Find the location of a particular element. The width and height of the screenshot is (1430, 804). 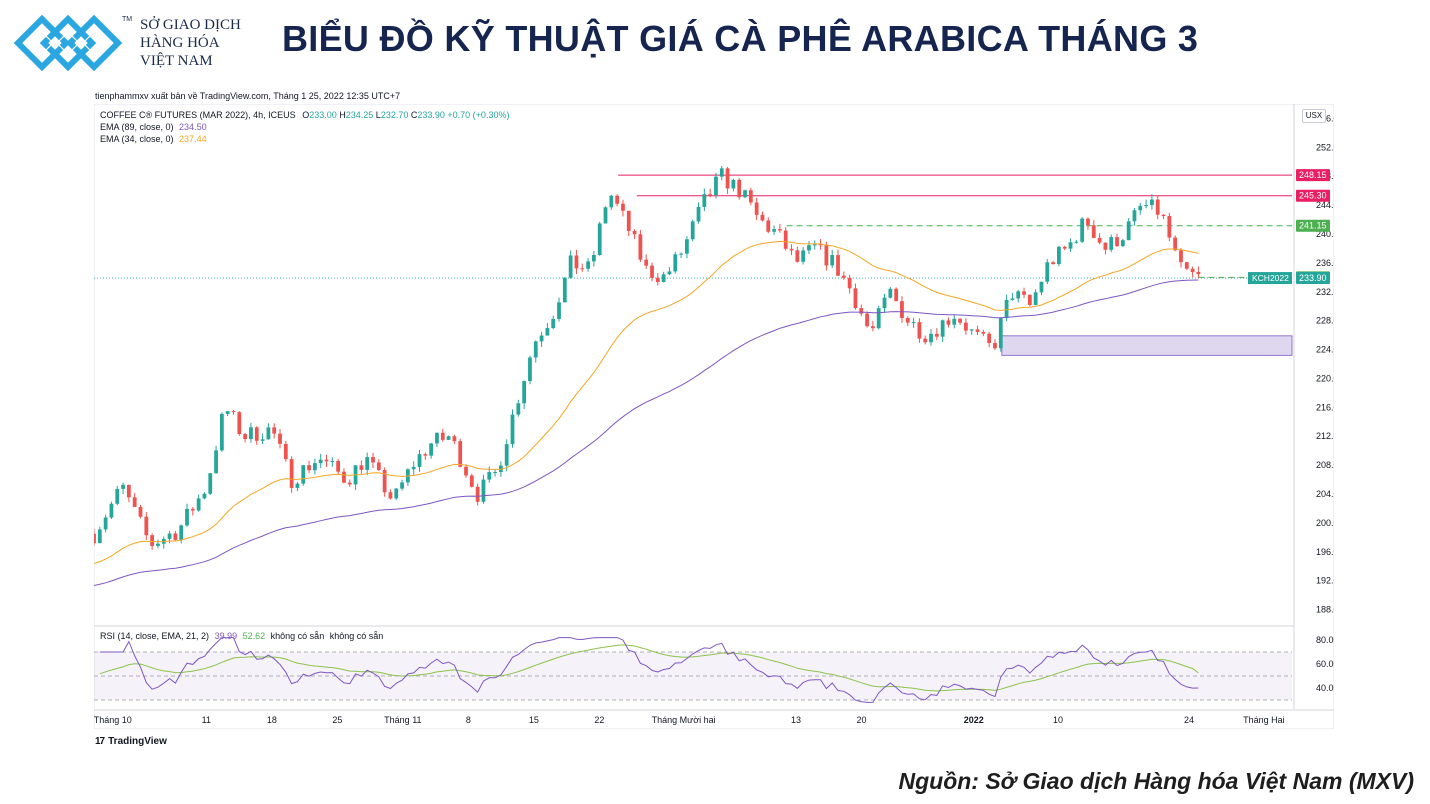

level-label: 245.30 is located at coordinates (1313, 196).